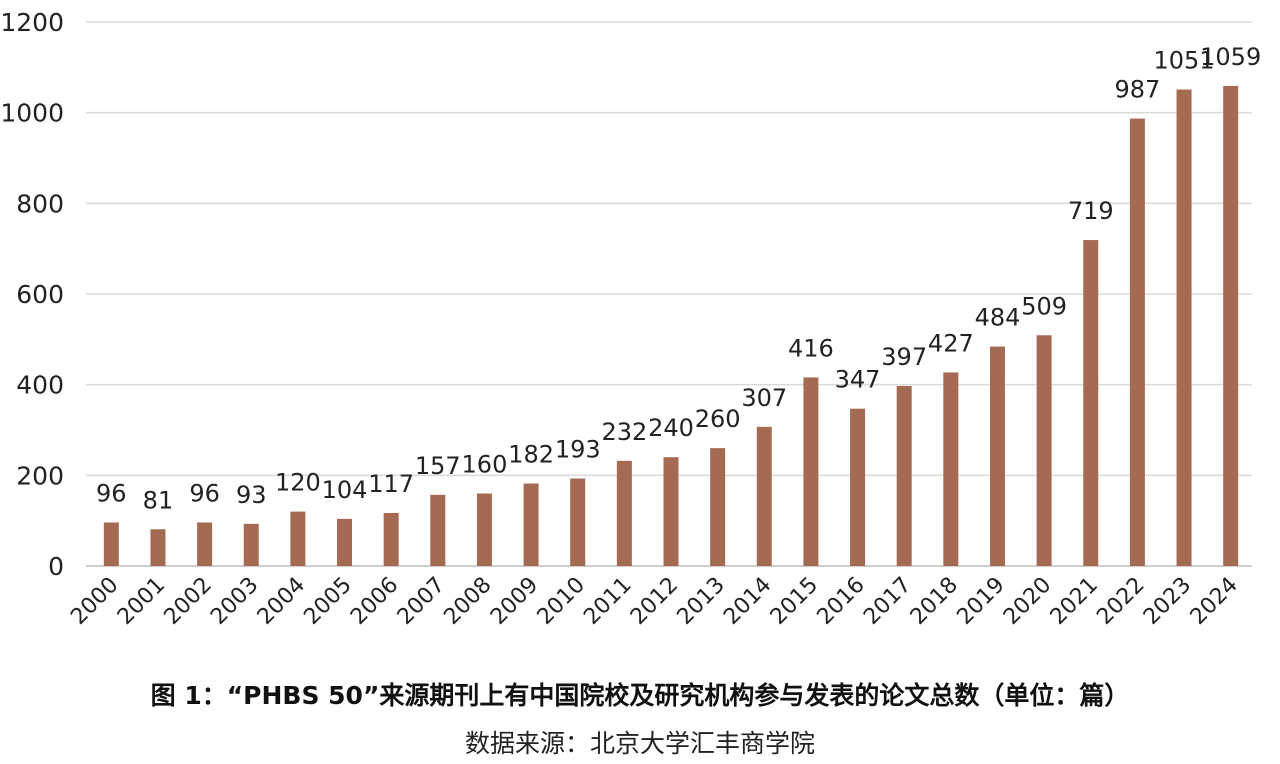 Image resolution: width=1280 pixels, height=764 pixels. Describe the element at coordinates (1214, 601) in the screenshot. I see `x-tick-label: 2024` at that location.